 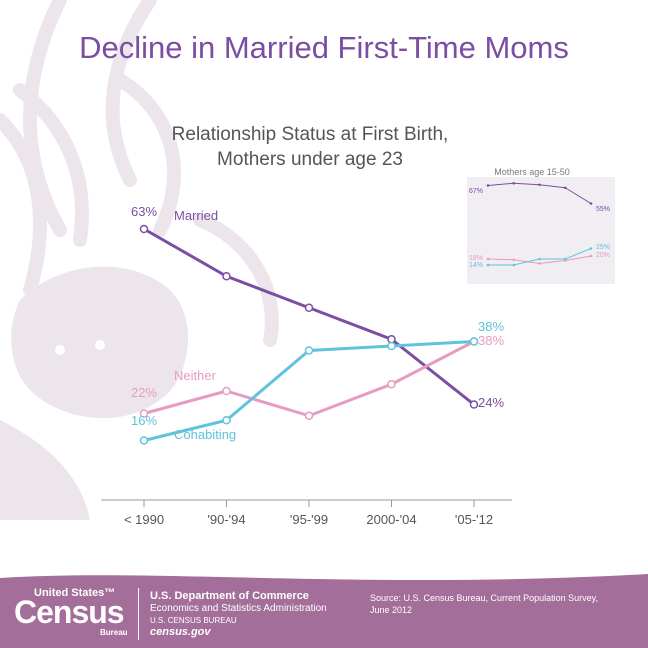 What do you see at coordinates (238, 608) in the screenshot?
I see `department-line-2: Economics and Statistics Administration` at bounding box center [238, 608].